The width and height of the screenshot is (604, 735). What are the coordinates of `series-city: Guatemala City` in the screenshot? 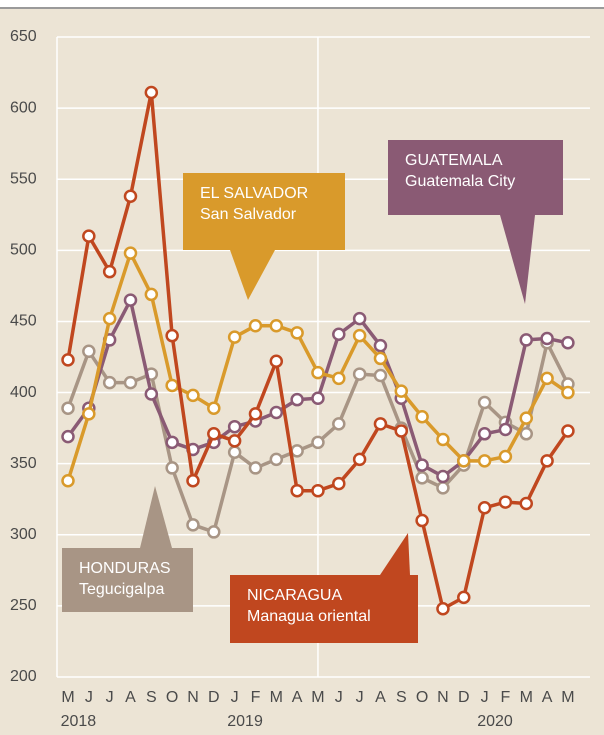 It's located at (460, 181).